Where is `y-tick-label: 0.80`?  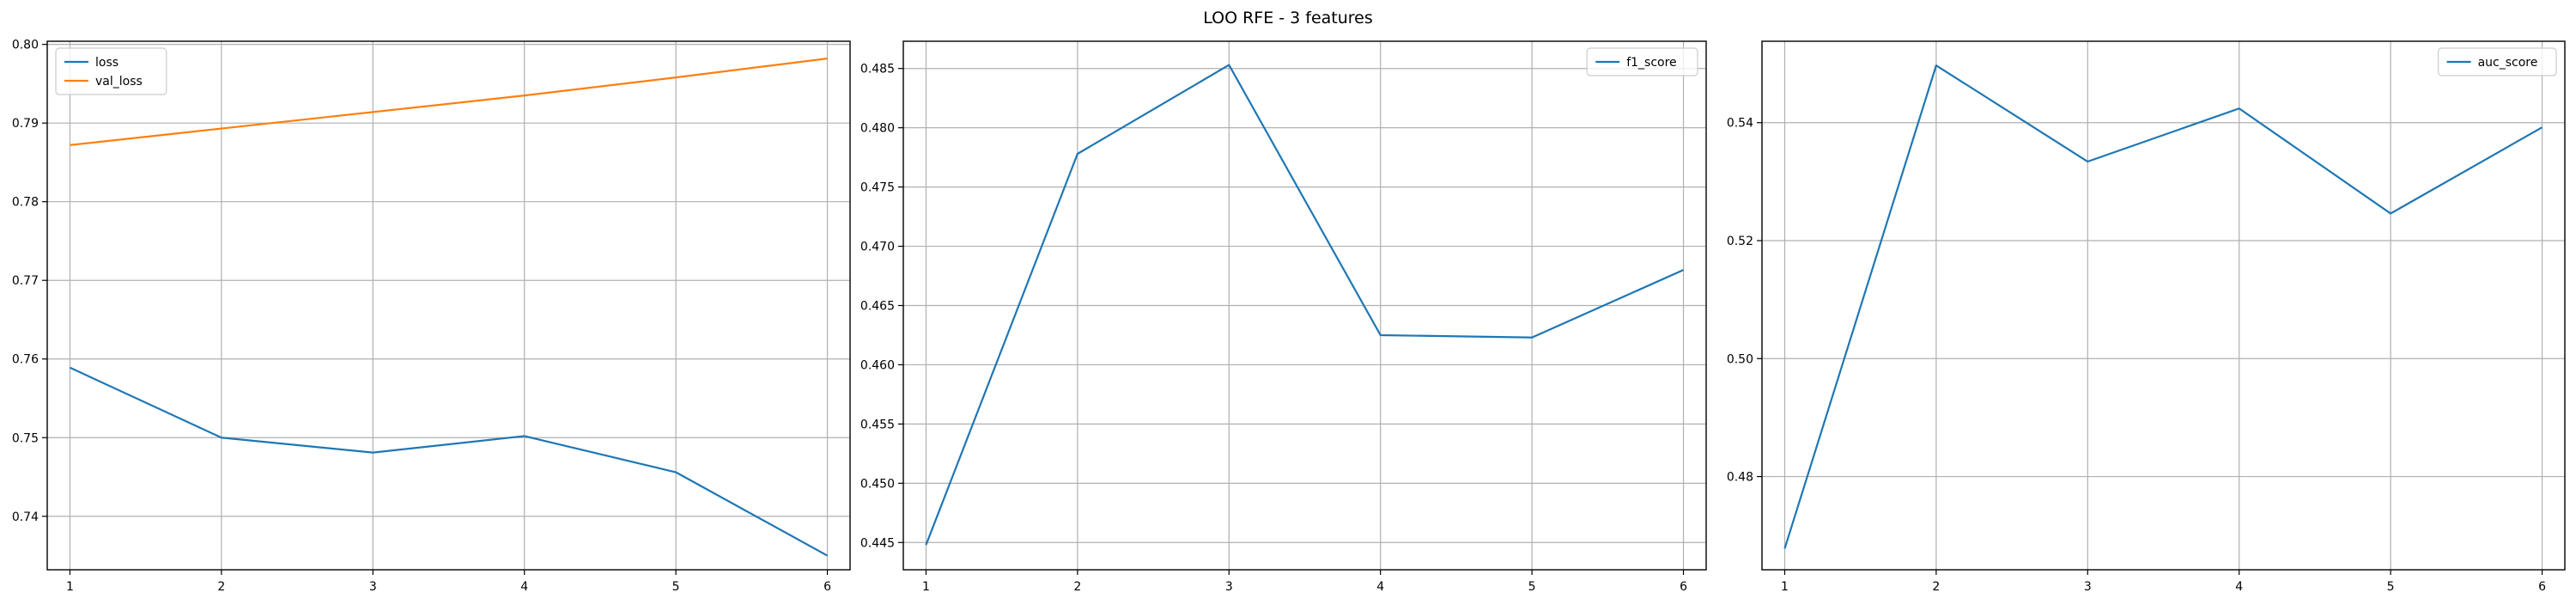 y-tick-label: 0.80 is located at coordinates (25, 45).